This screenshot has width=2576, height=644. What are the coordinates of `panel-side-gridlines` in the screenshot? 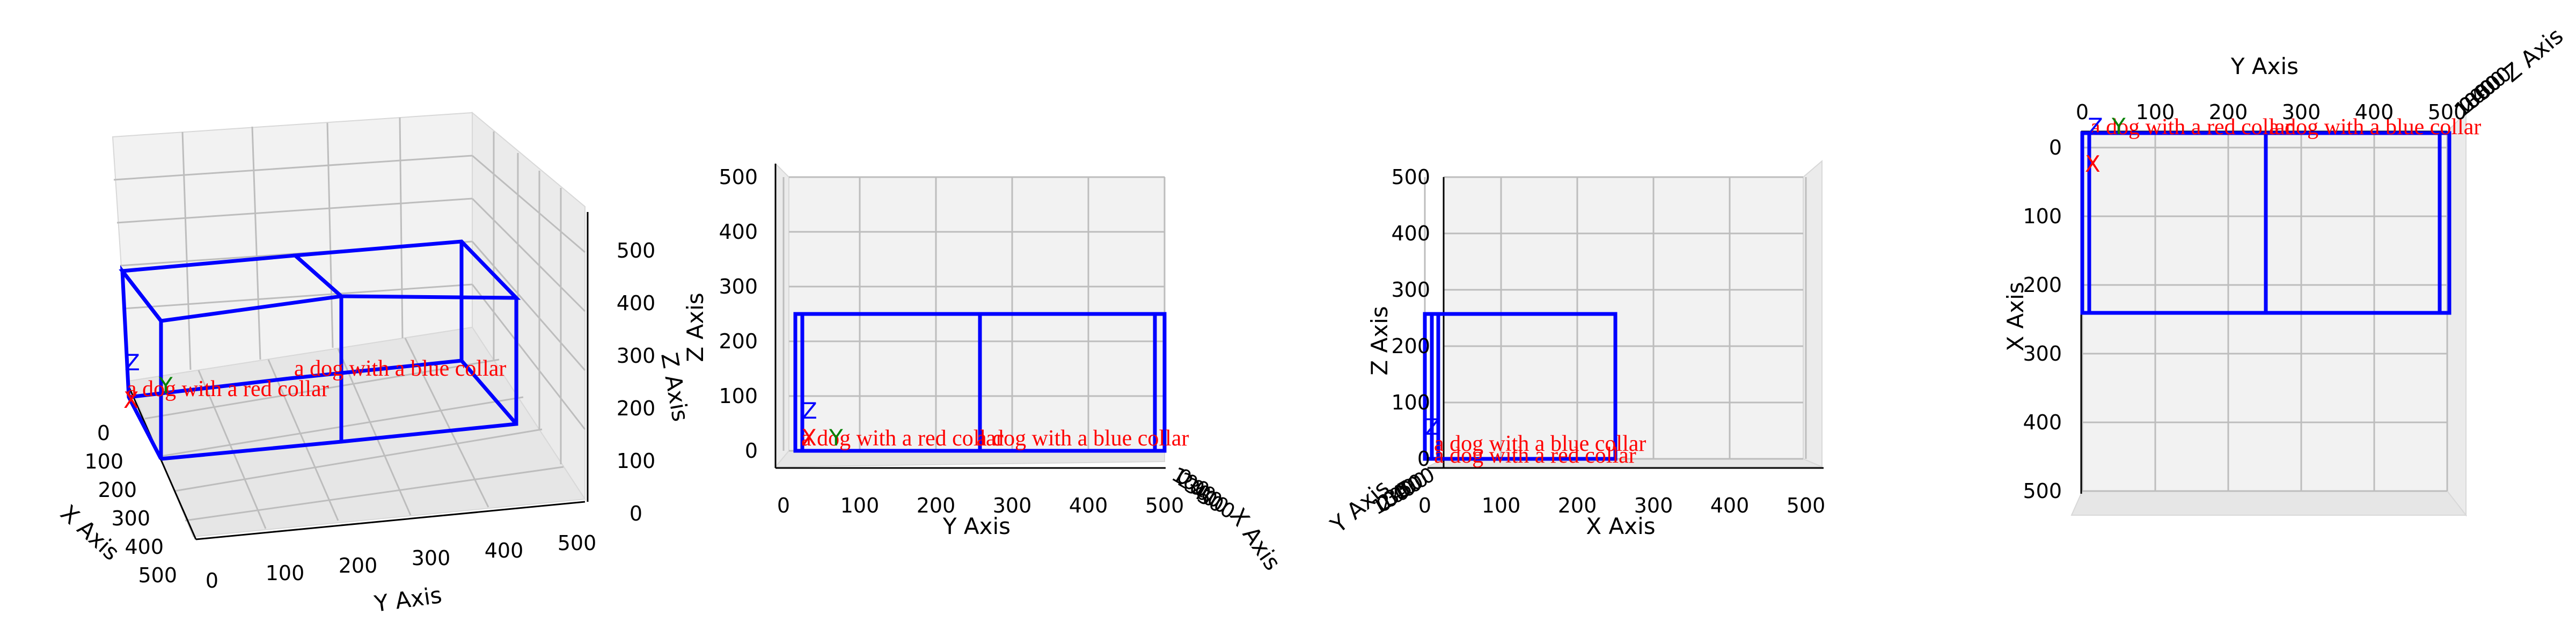 It's located at (1615, 318).